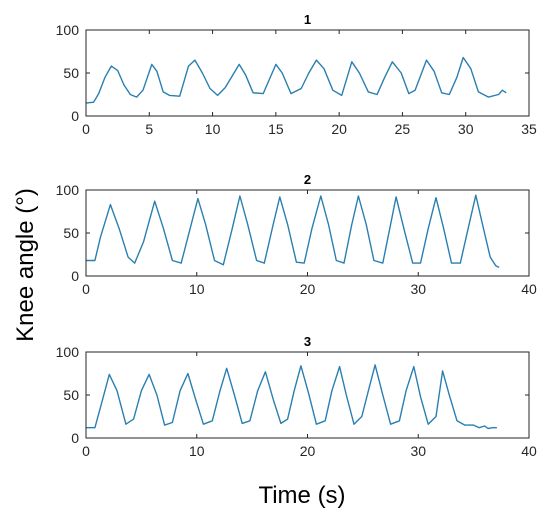  Describe the element at coordinates (25, 265) in the screenshot. I see `y-axis-label: Knee angle (°)` at that location.